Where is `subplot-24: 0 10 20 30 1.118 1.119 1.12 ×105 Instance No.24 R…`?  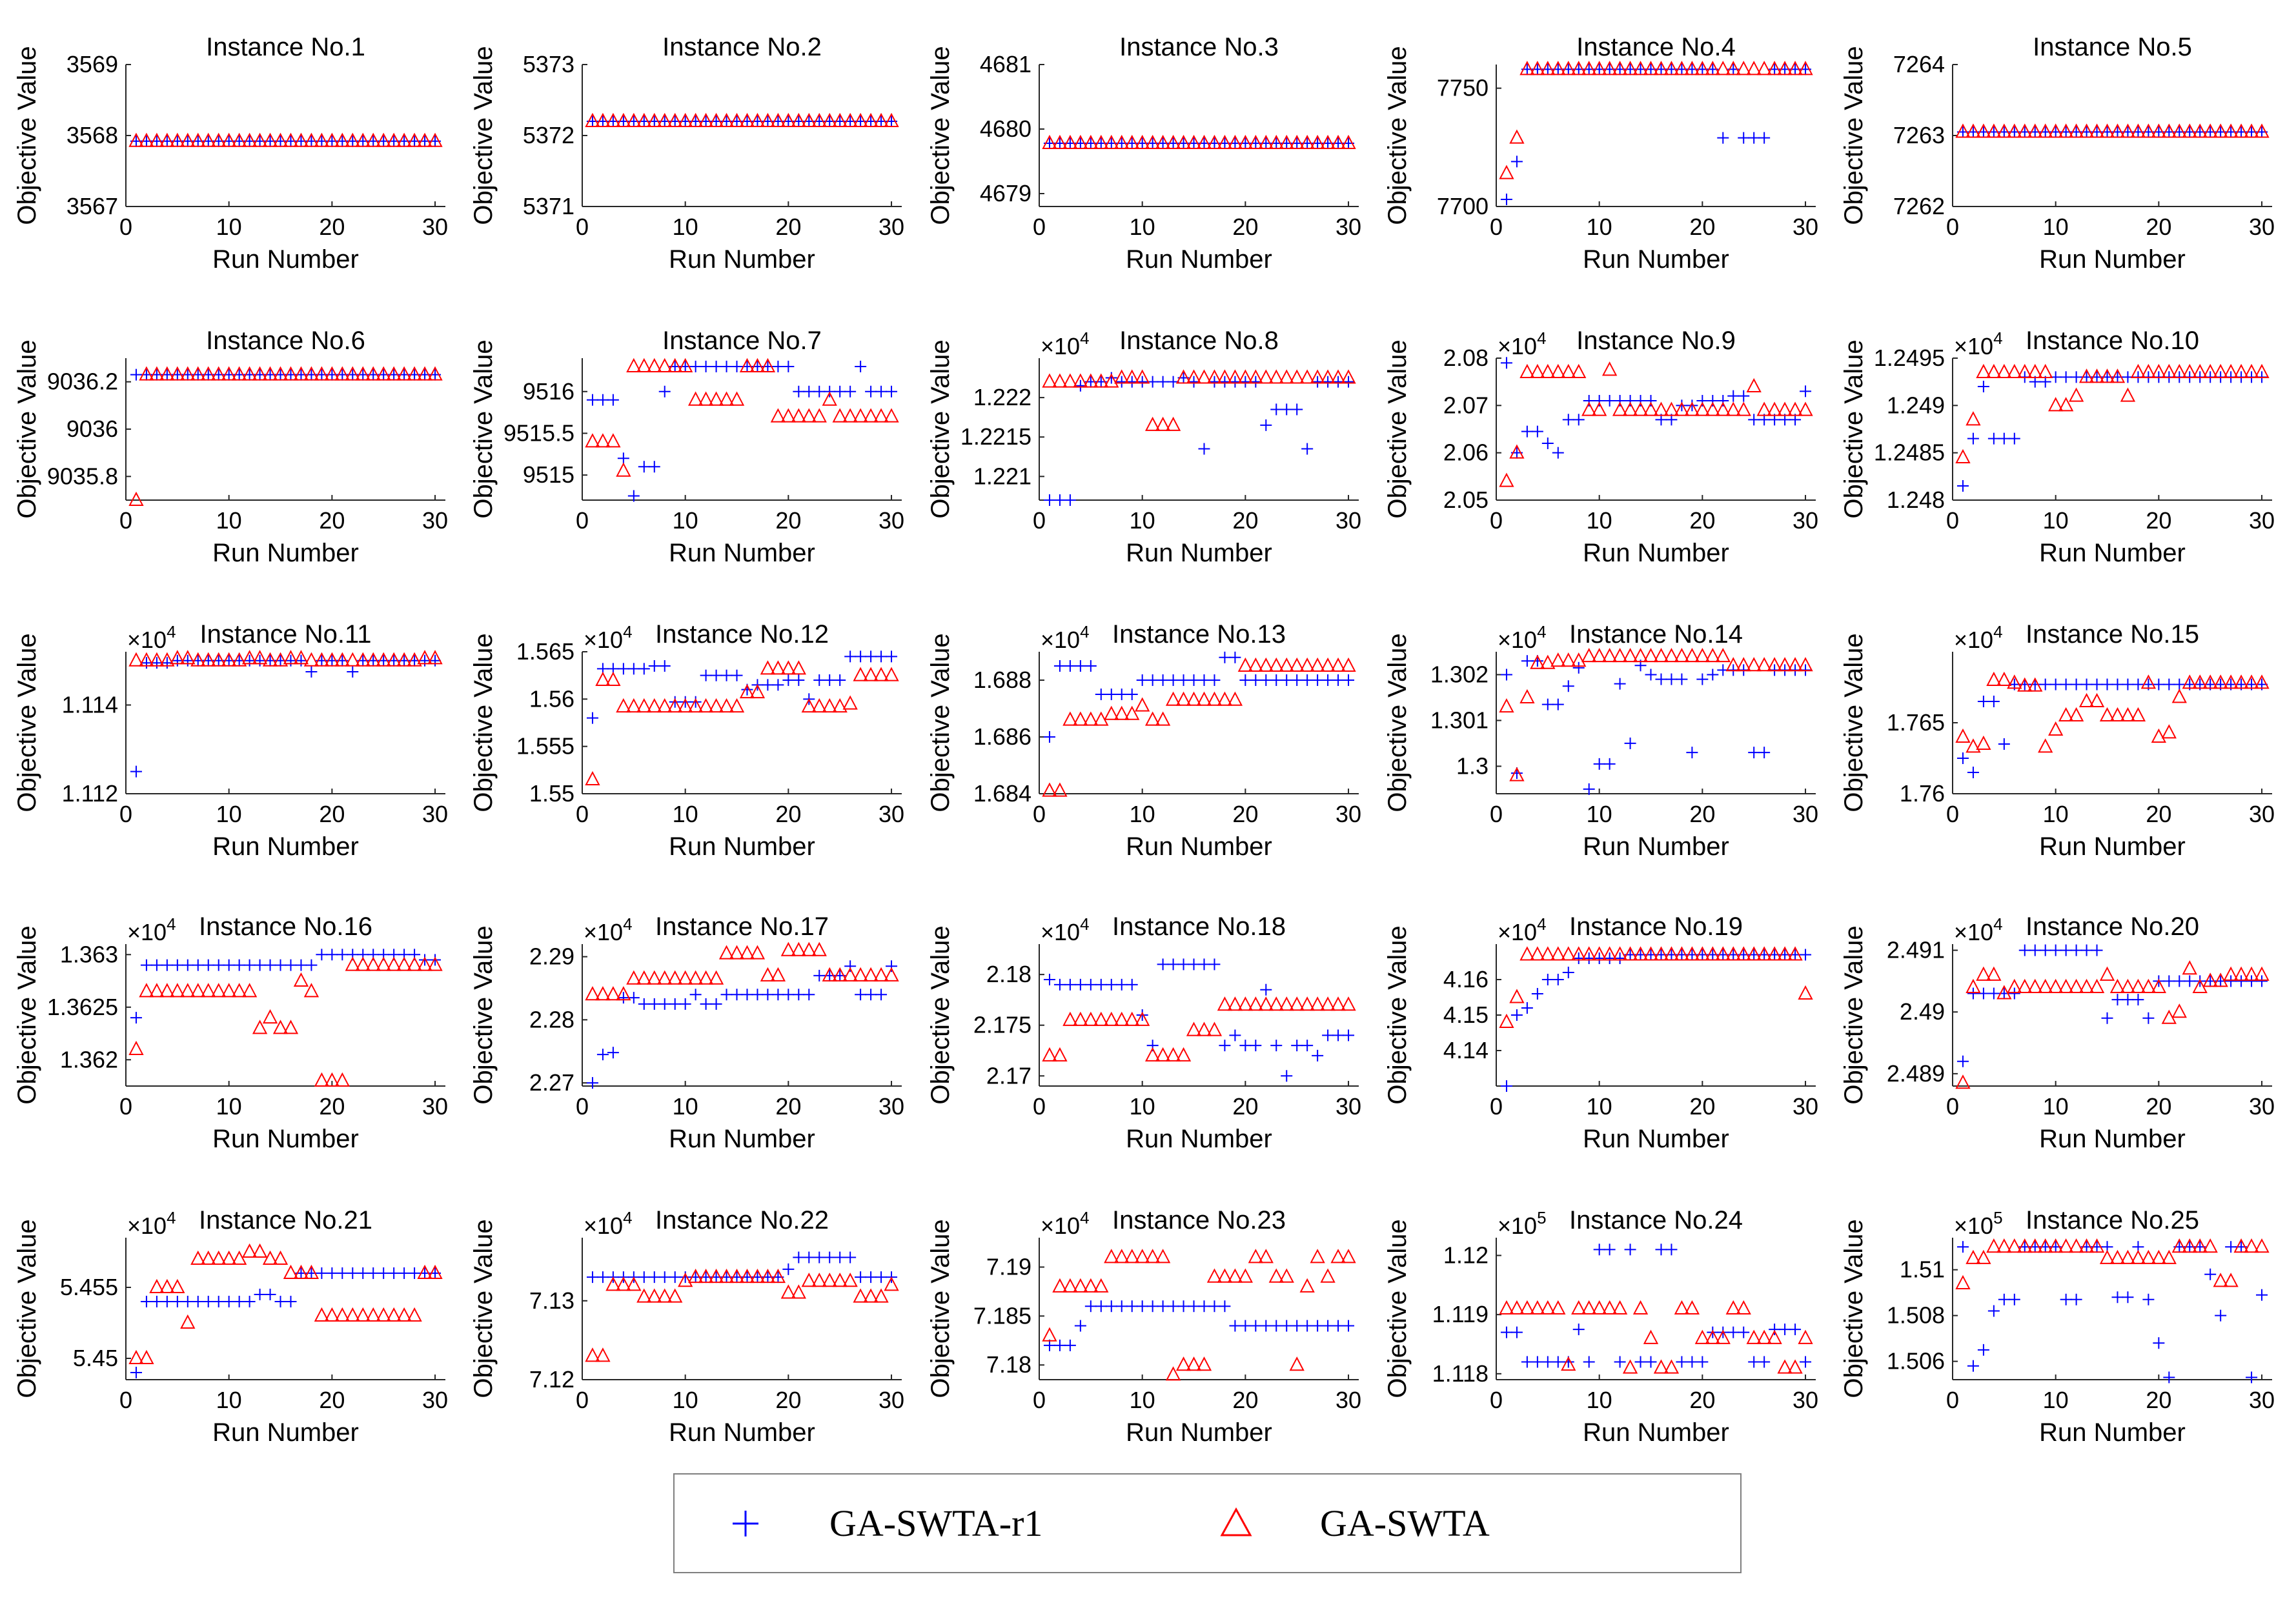 subplot-24: 0 10 20 30 1.118 1.119 1.12 ×105 Instance No.24 R… is located at coordinates (1600, 1326).